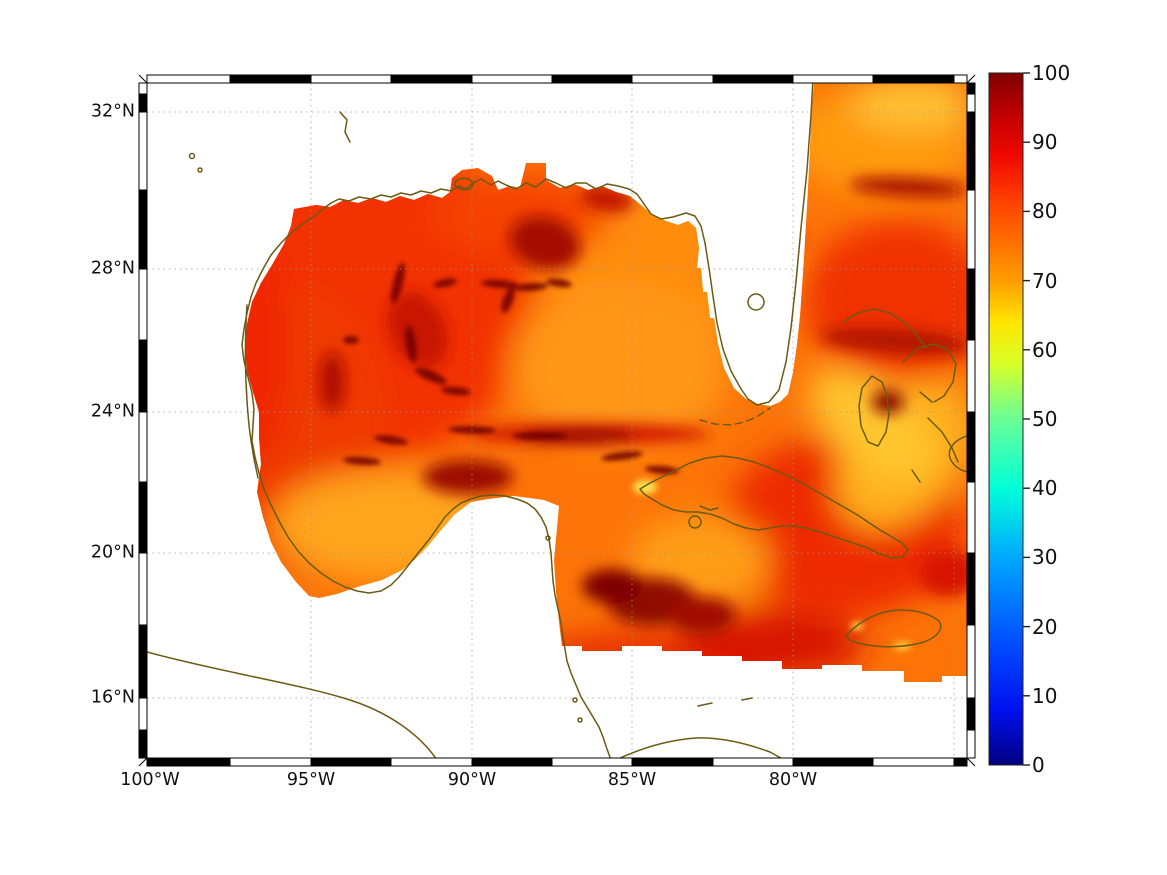 The width and height of the screenshot is (1167, 875). I want to click on colorbar, so click(1009, 419).